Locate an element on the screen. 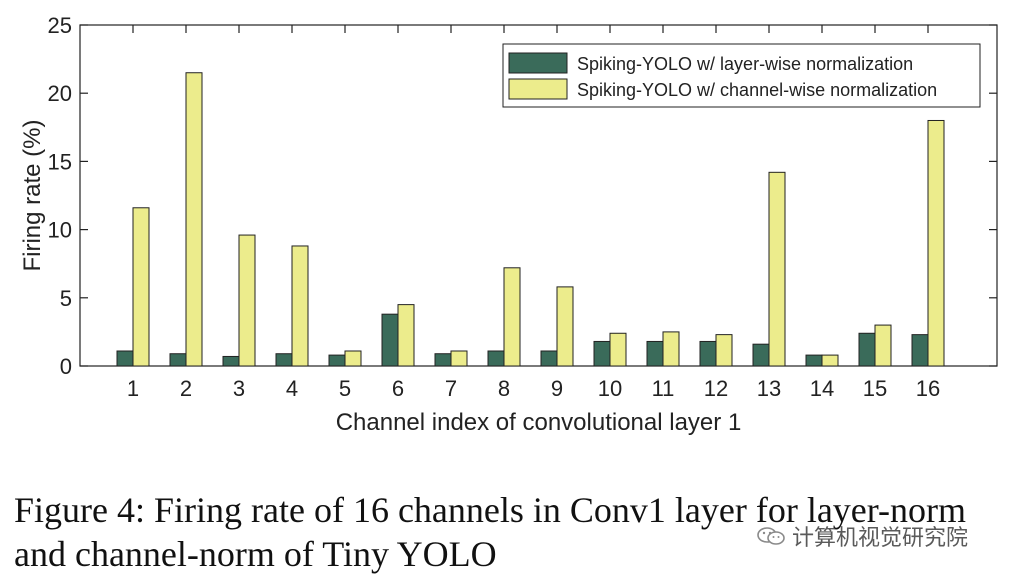 This screenshot has width=1020, height=578. bar-series2-ch8 is located at coordinates (512, 317).